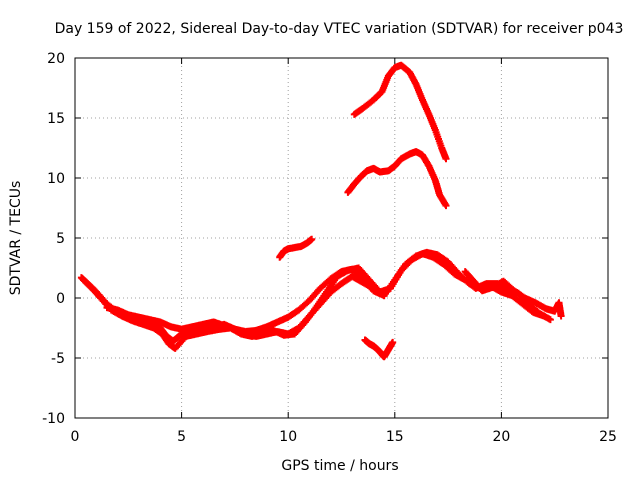 The image size is (640, 480). I want to click on x-tick-label: 5, so click(181, 437).